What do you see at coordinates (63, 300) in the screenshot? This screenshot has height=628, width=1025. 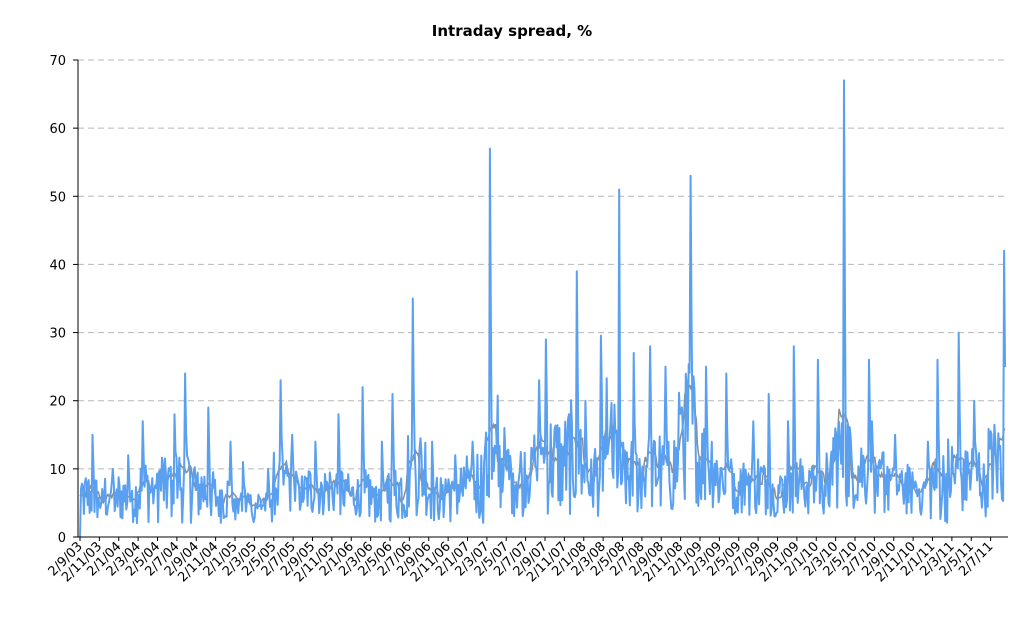 I see `y-axis-ticks: 0 10 20 30 40 50 60 70` at bounding box center [63, 300].